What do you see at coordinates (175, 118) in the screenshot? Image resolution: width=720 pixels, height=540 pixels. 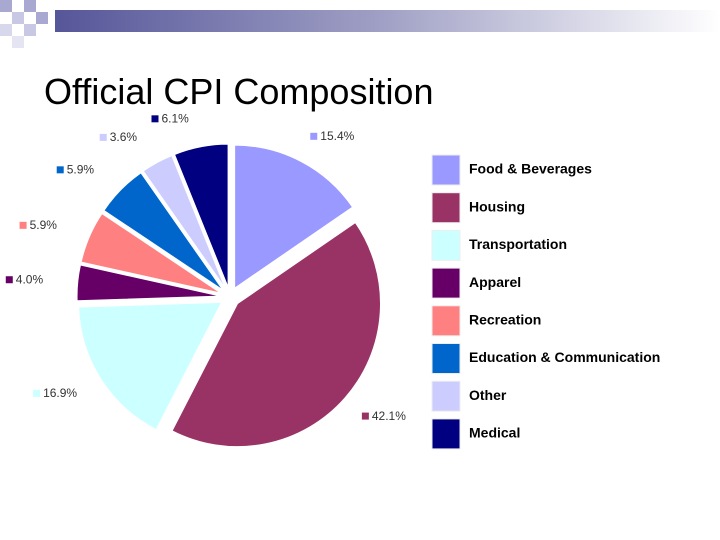 I see `data-label: 6.1%` at bounding box center [175, 118].